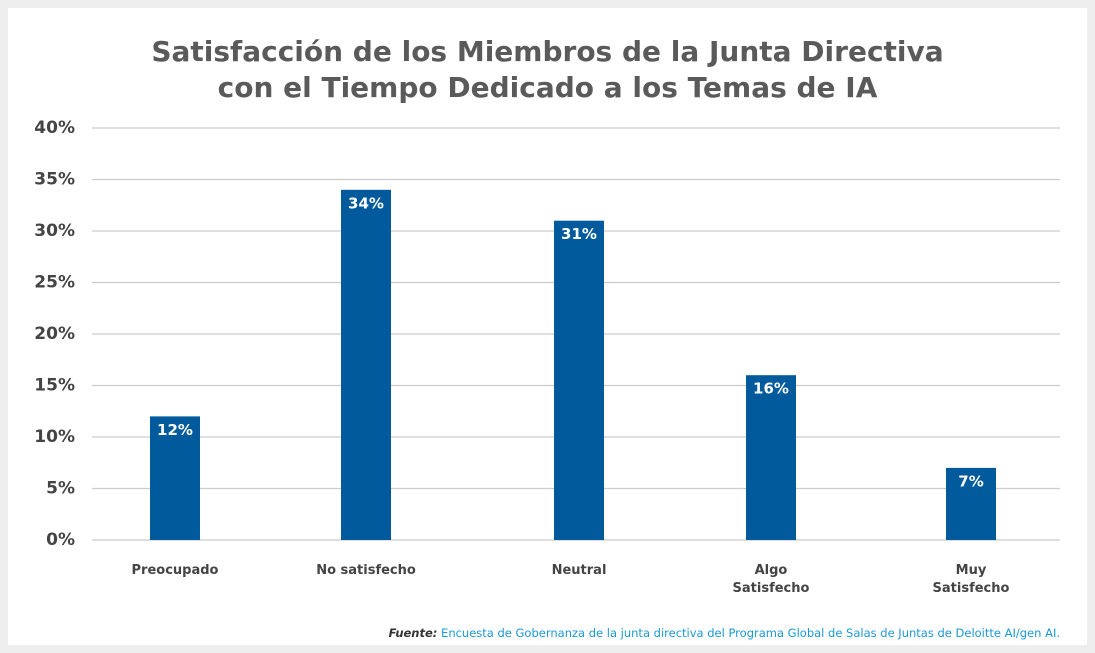  I want to click on data-label: 16%, so click(771, 389).